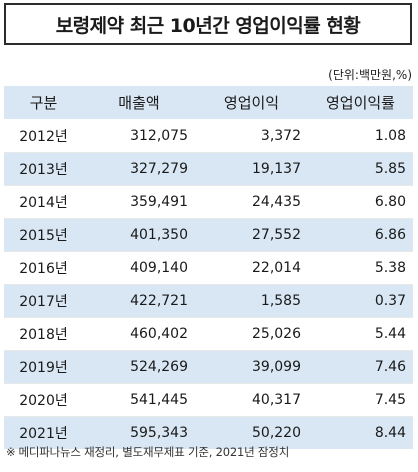 This screenshot has height=472, width=418. I want to click on cell-year: 2020년, so click(43, 400).